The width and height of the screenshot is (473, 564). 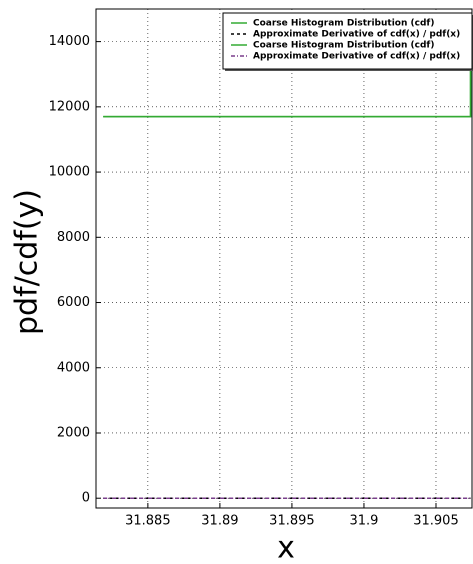 What do you see at coordinates (69, 172) in the screenshot?
I see `y-tick-label: 10000` at bounding box center [69, 172].